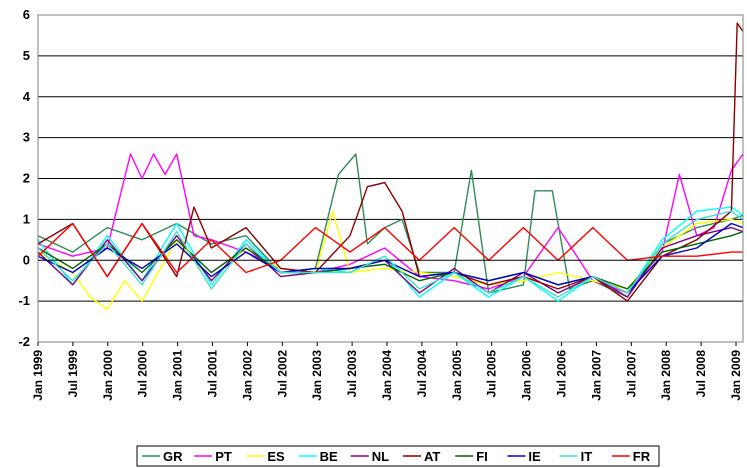 The width and height of the screenshot is (747, 468). I want to click on x-tick-label: Jan 2006, so click(527, 375).